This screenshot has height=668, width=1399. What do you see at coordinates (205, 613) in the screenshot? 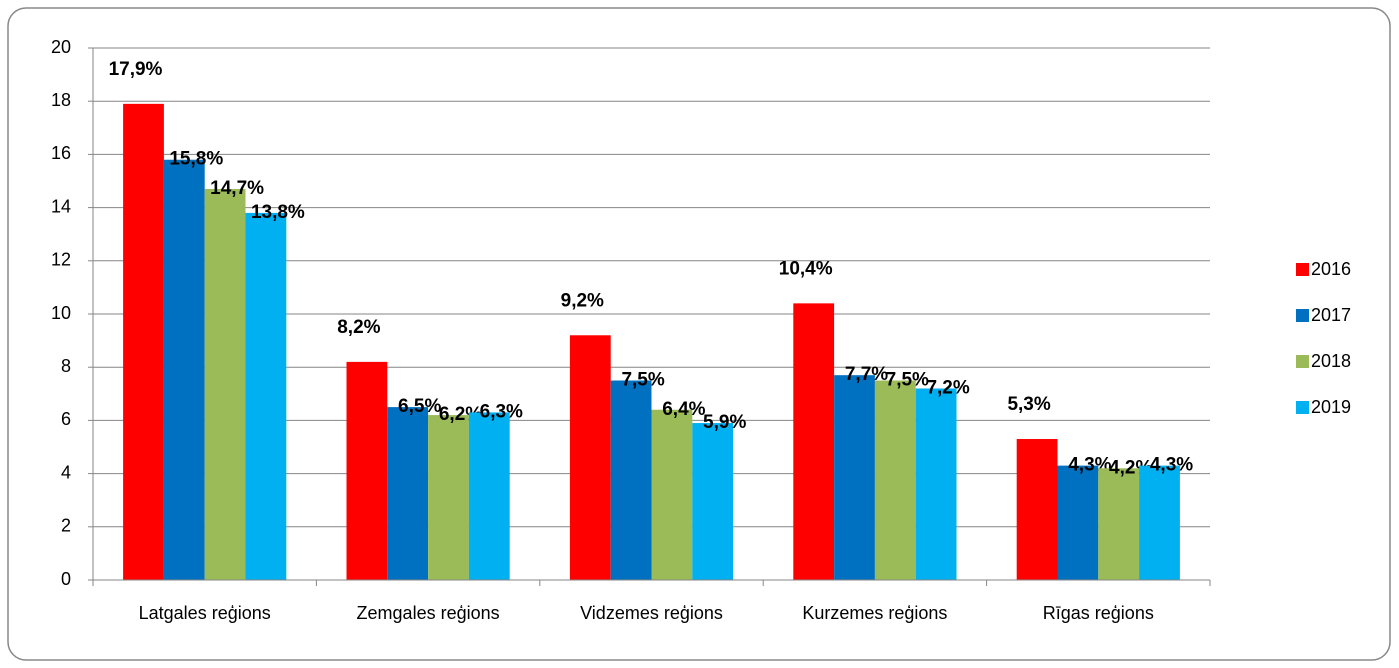
I see `x-tick-label: Latgales reģions` at bounding box center [205, 613].